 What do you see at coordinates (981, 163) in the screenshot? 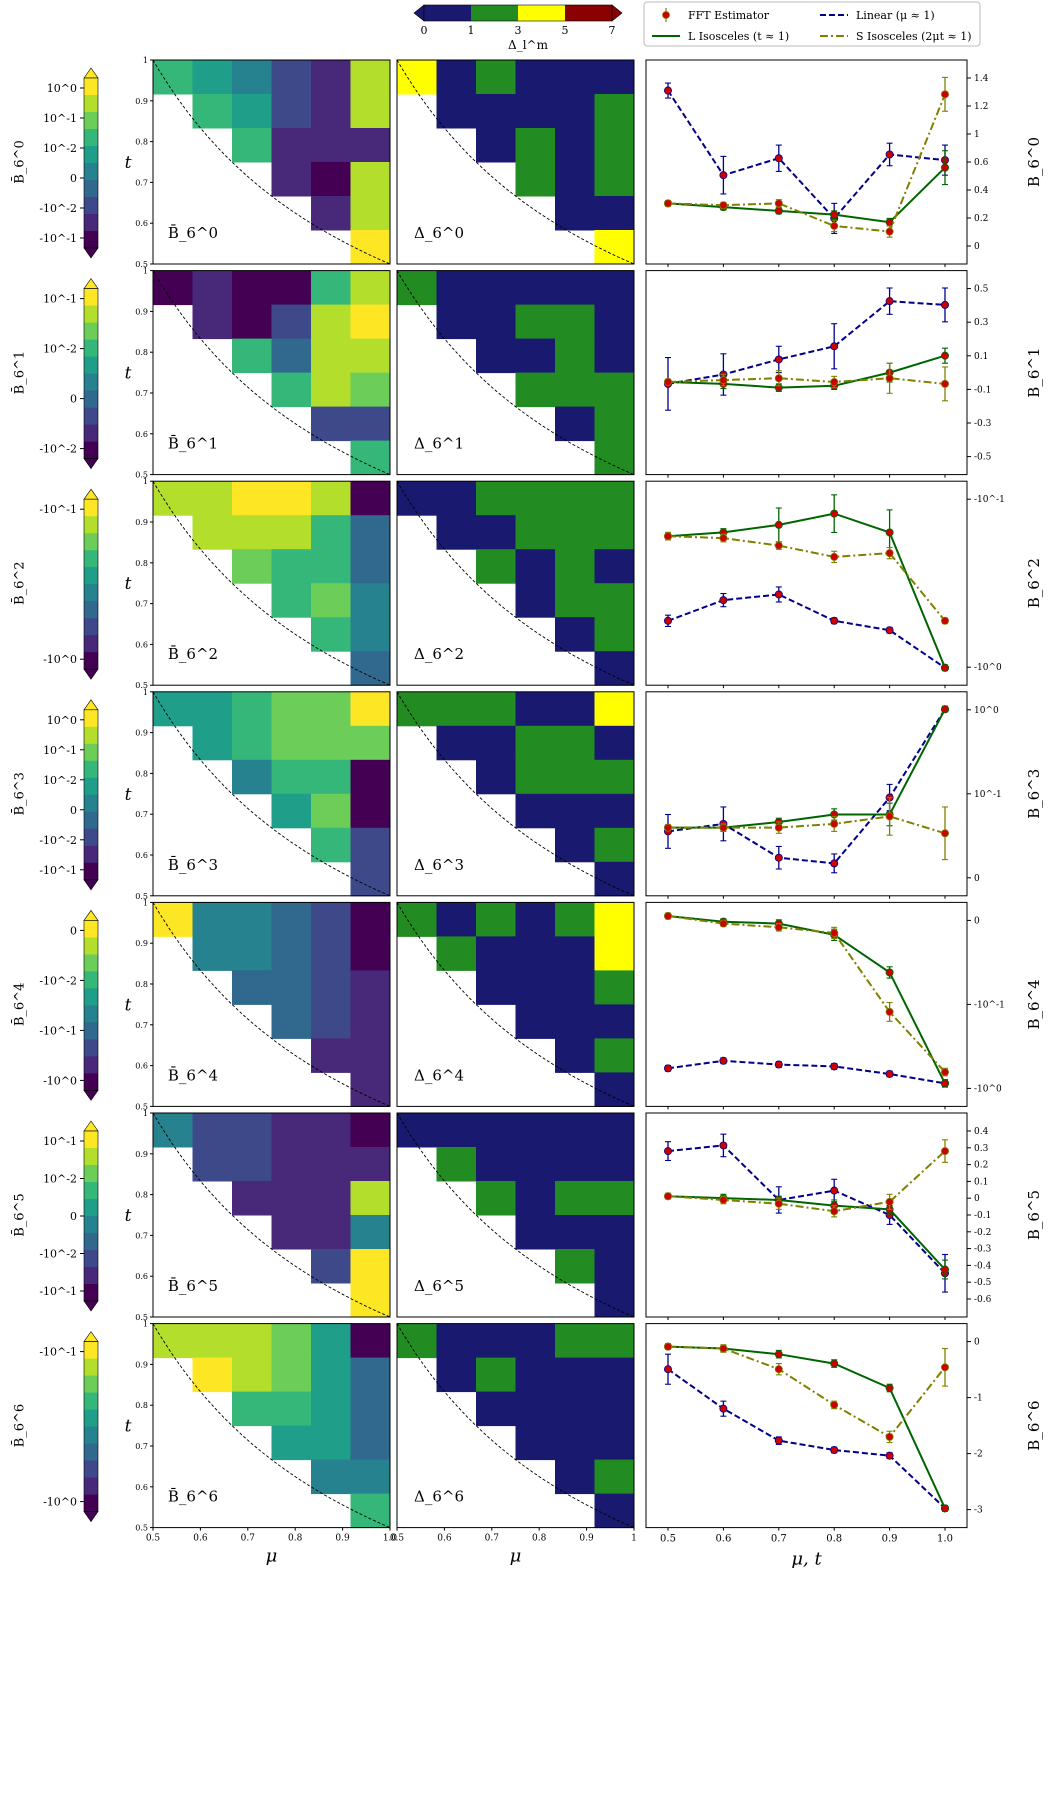
I see `right-tick-label: 0.6` at bounding box center [981, 163].